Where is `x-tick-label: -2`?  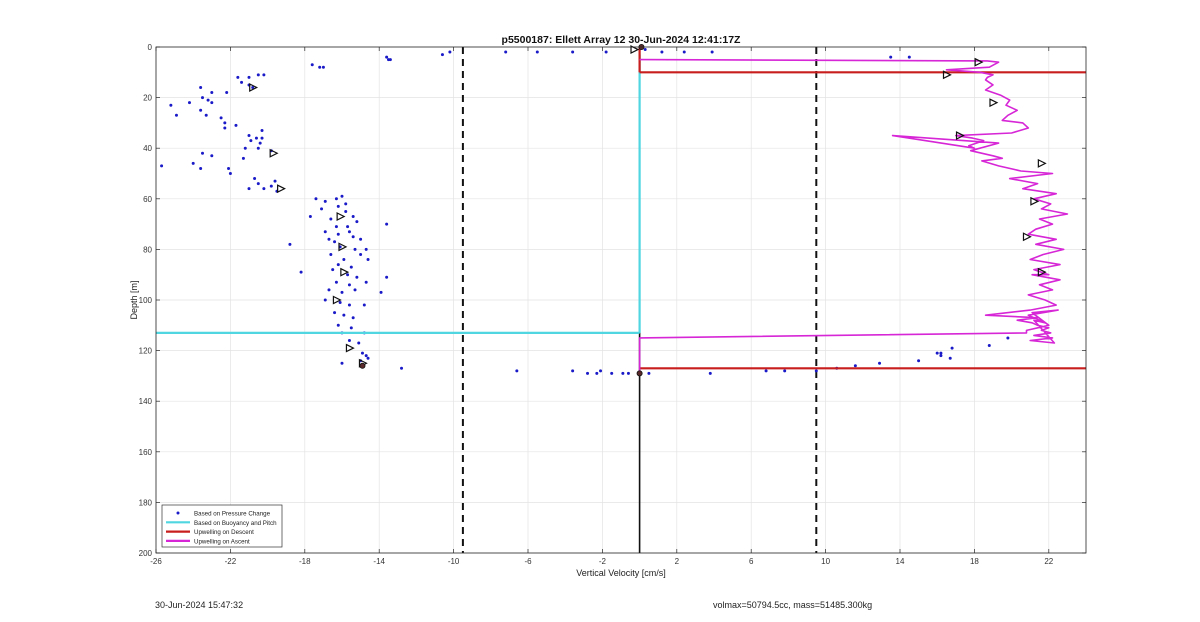
x-tick-label: -2 is located at coordinates (603, 561).